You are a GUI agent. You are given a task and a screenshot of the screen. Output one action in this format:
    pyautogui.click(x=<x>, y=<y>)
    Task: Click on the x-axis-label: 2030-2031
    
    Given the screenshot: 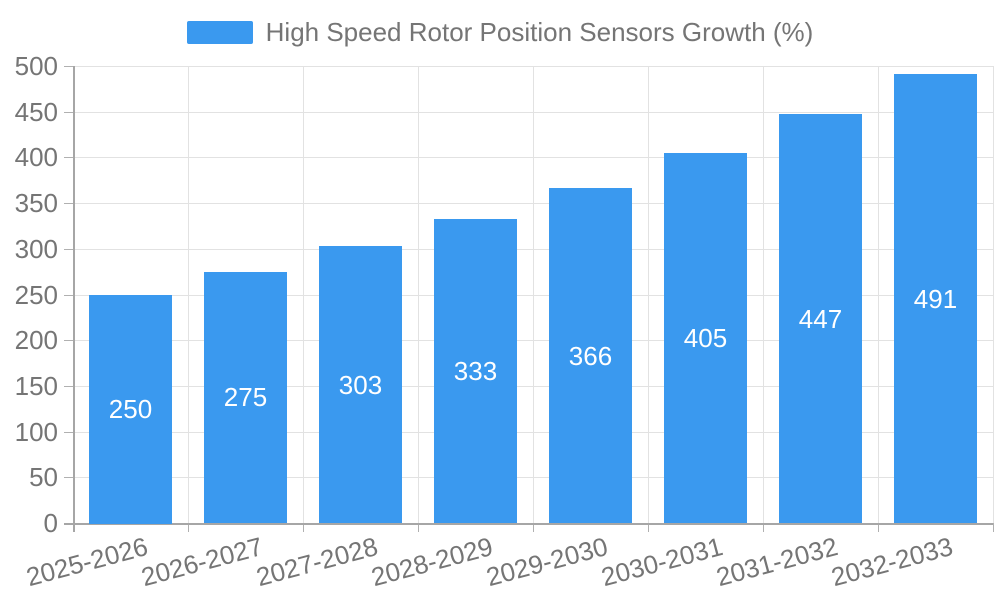 What is the action you would take?
    pyautogui.click(x=661, y=562)
    